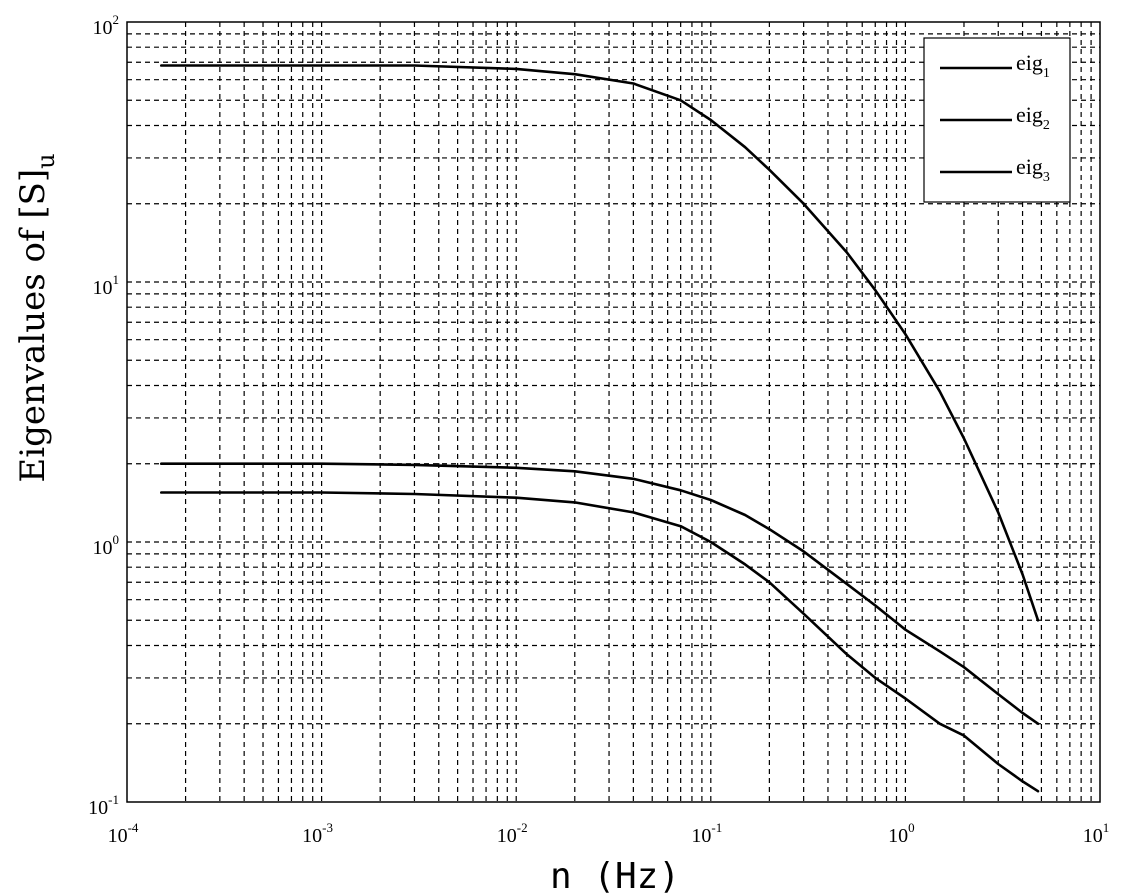 The height and width of the screenshot is (896, 1139). What do you see at coordinates (106, 25) in the screenshot?
I see `y-tick-label: 10²` at bounding box center [106, 25].